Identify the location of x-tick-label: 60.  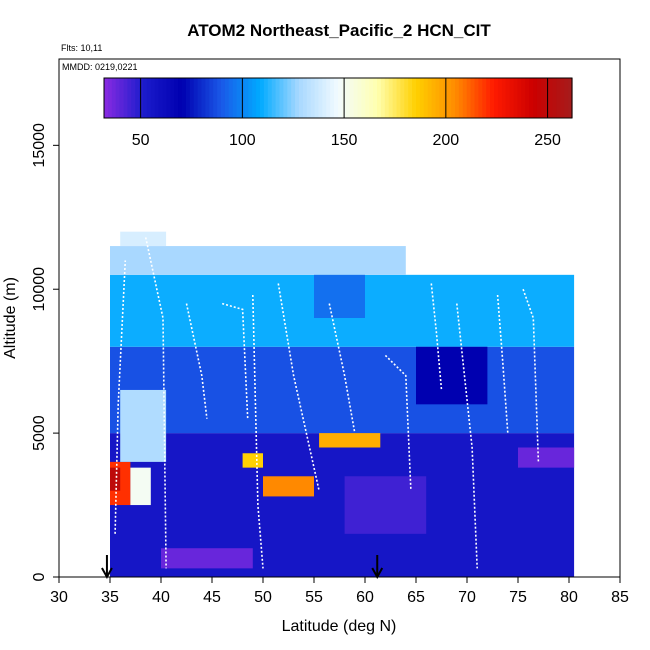
(365, 597).